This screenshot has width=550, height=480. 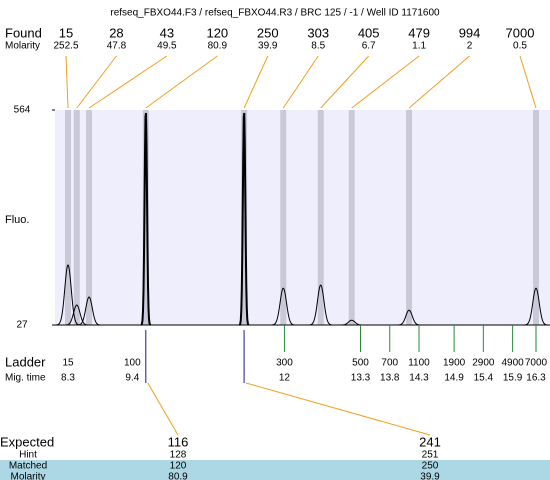 What do you see at coordinates (68, 363) in the screenshot?
I see `ladder-size: 15` at bounding box center [68, 363].